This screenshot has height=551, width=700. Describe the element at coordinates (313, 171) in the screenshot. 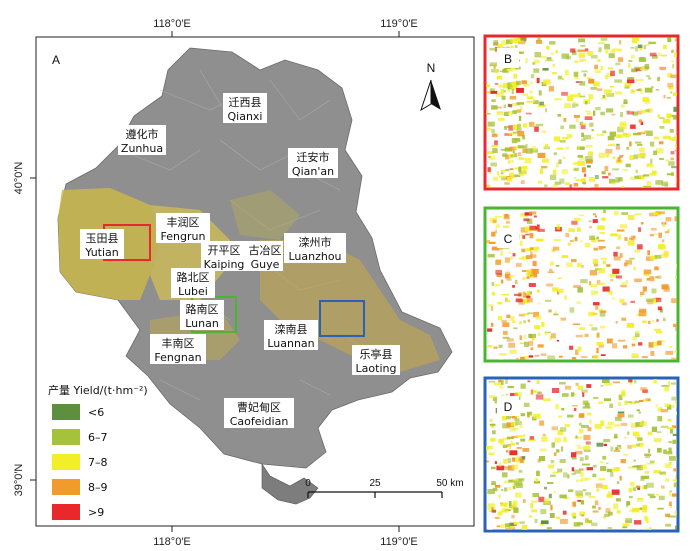

I see `svg-text: Qian'an` at that location.